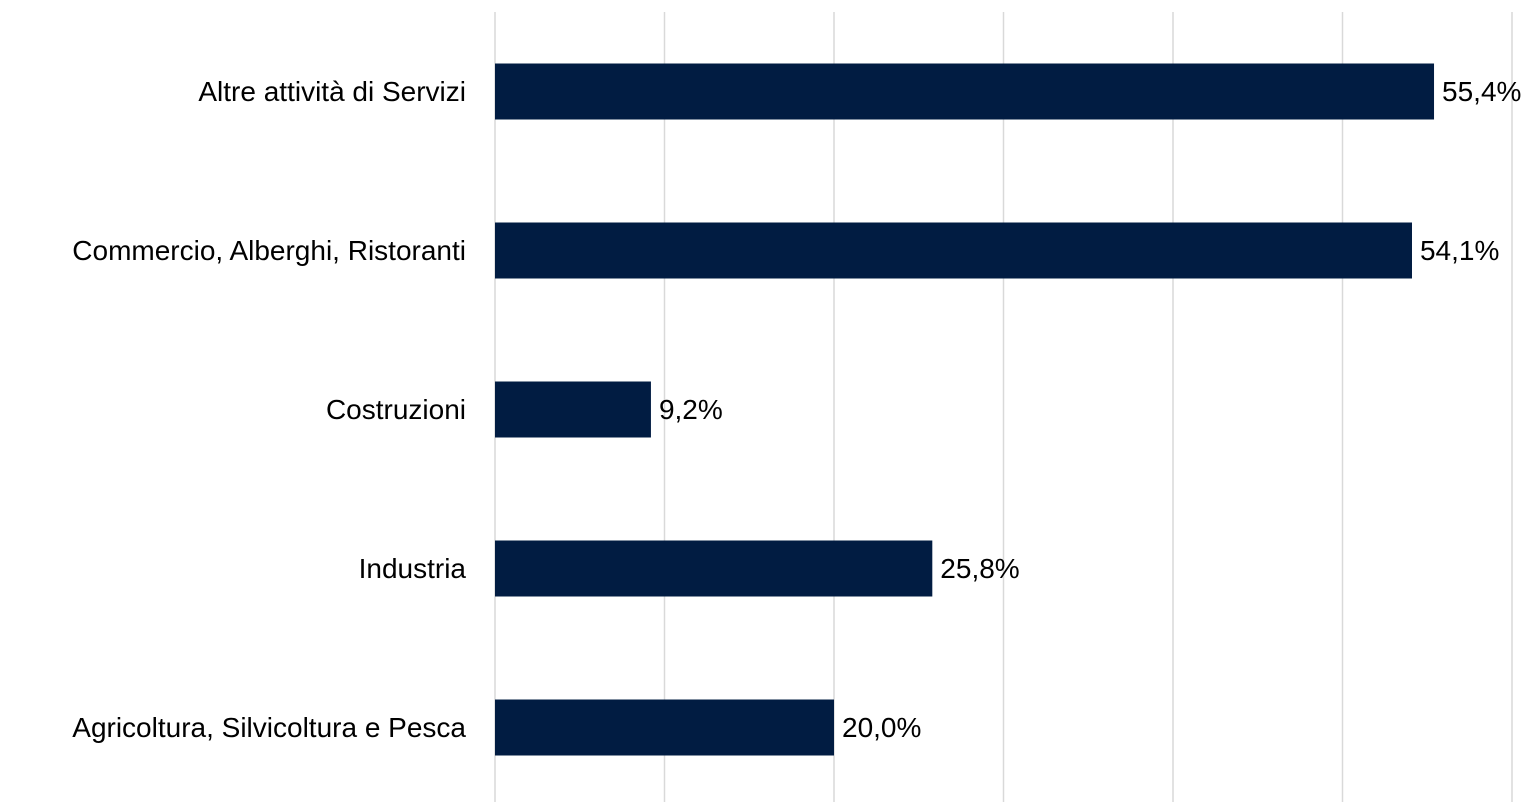 Image resolution: width=1537 pixels, height=802 pixels. Describe the element at coordinates (1481, 91) in the screenshot. I see `data-label: 55,4%` at that location.